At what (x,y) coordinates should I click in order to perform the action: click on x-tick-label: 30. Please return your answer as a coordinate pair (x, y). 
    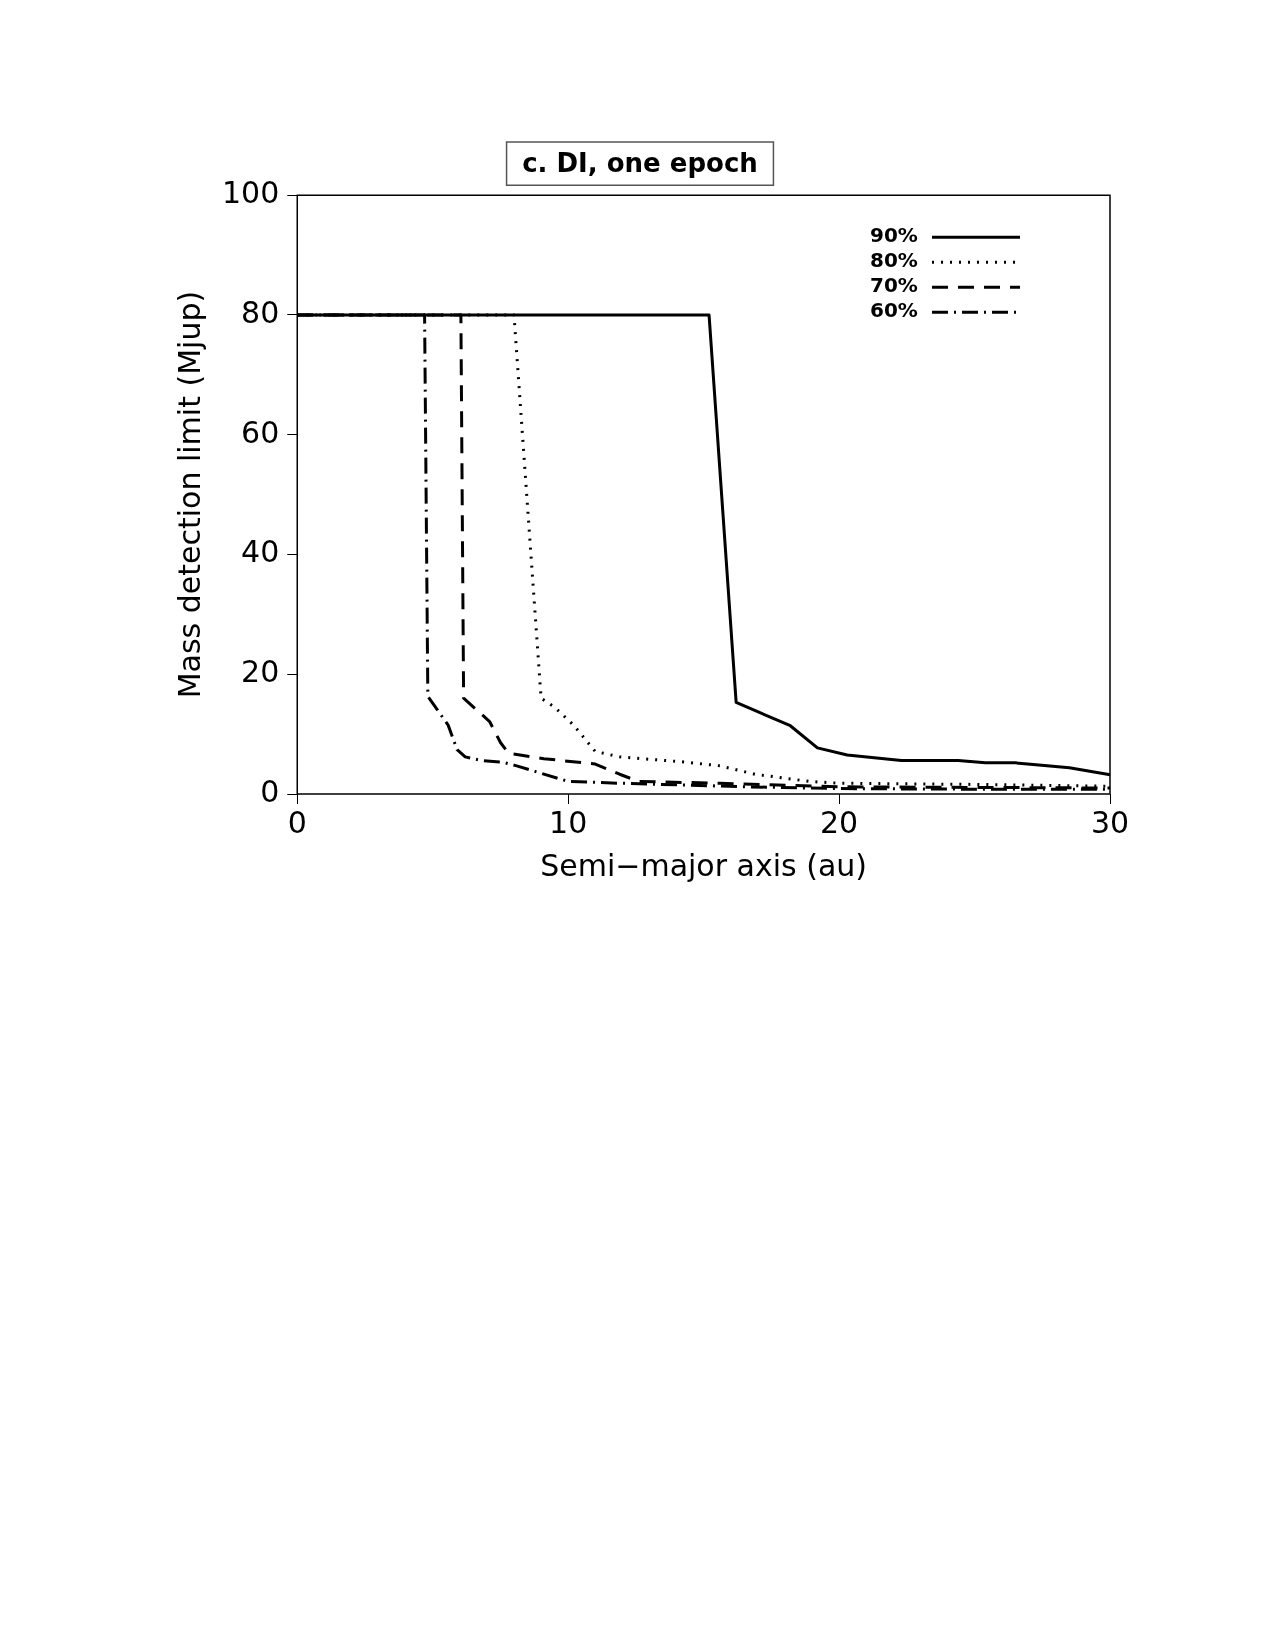
    Looking at the image, I should click on (1110, 822).